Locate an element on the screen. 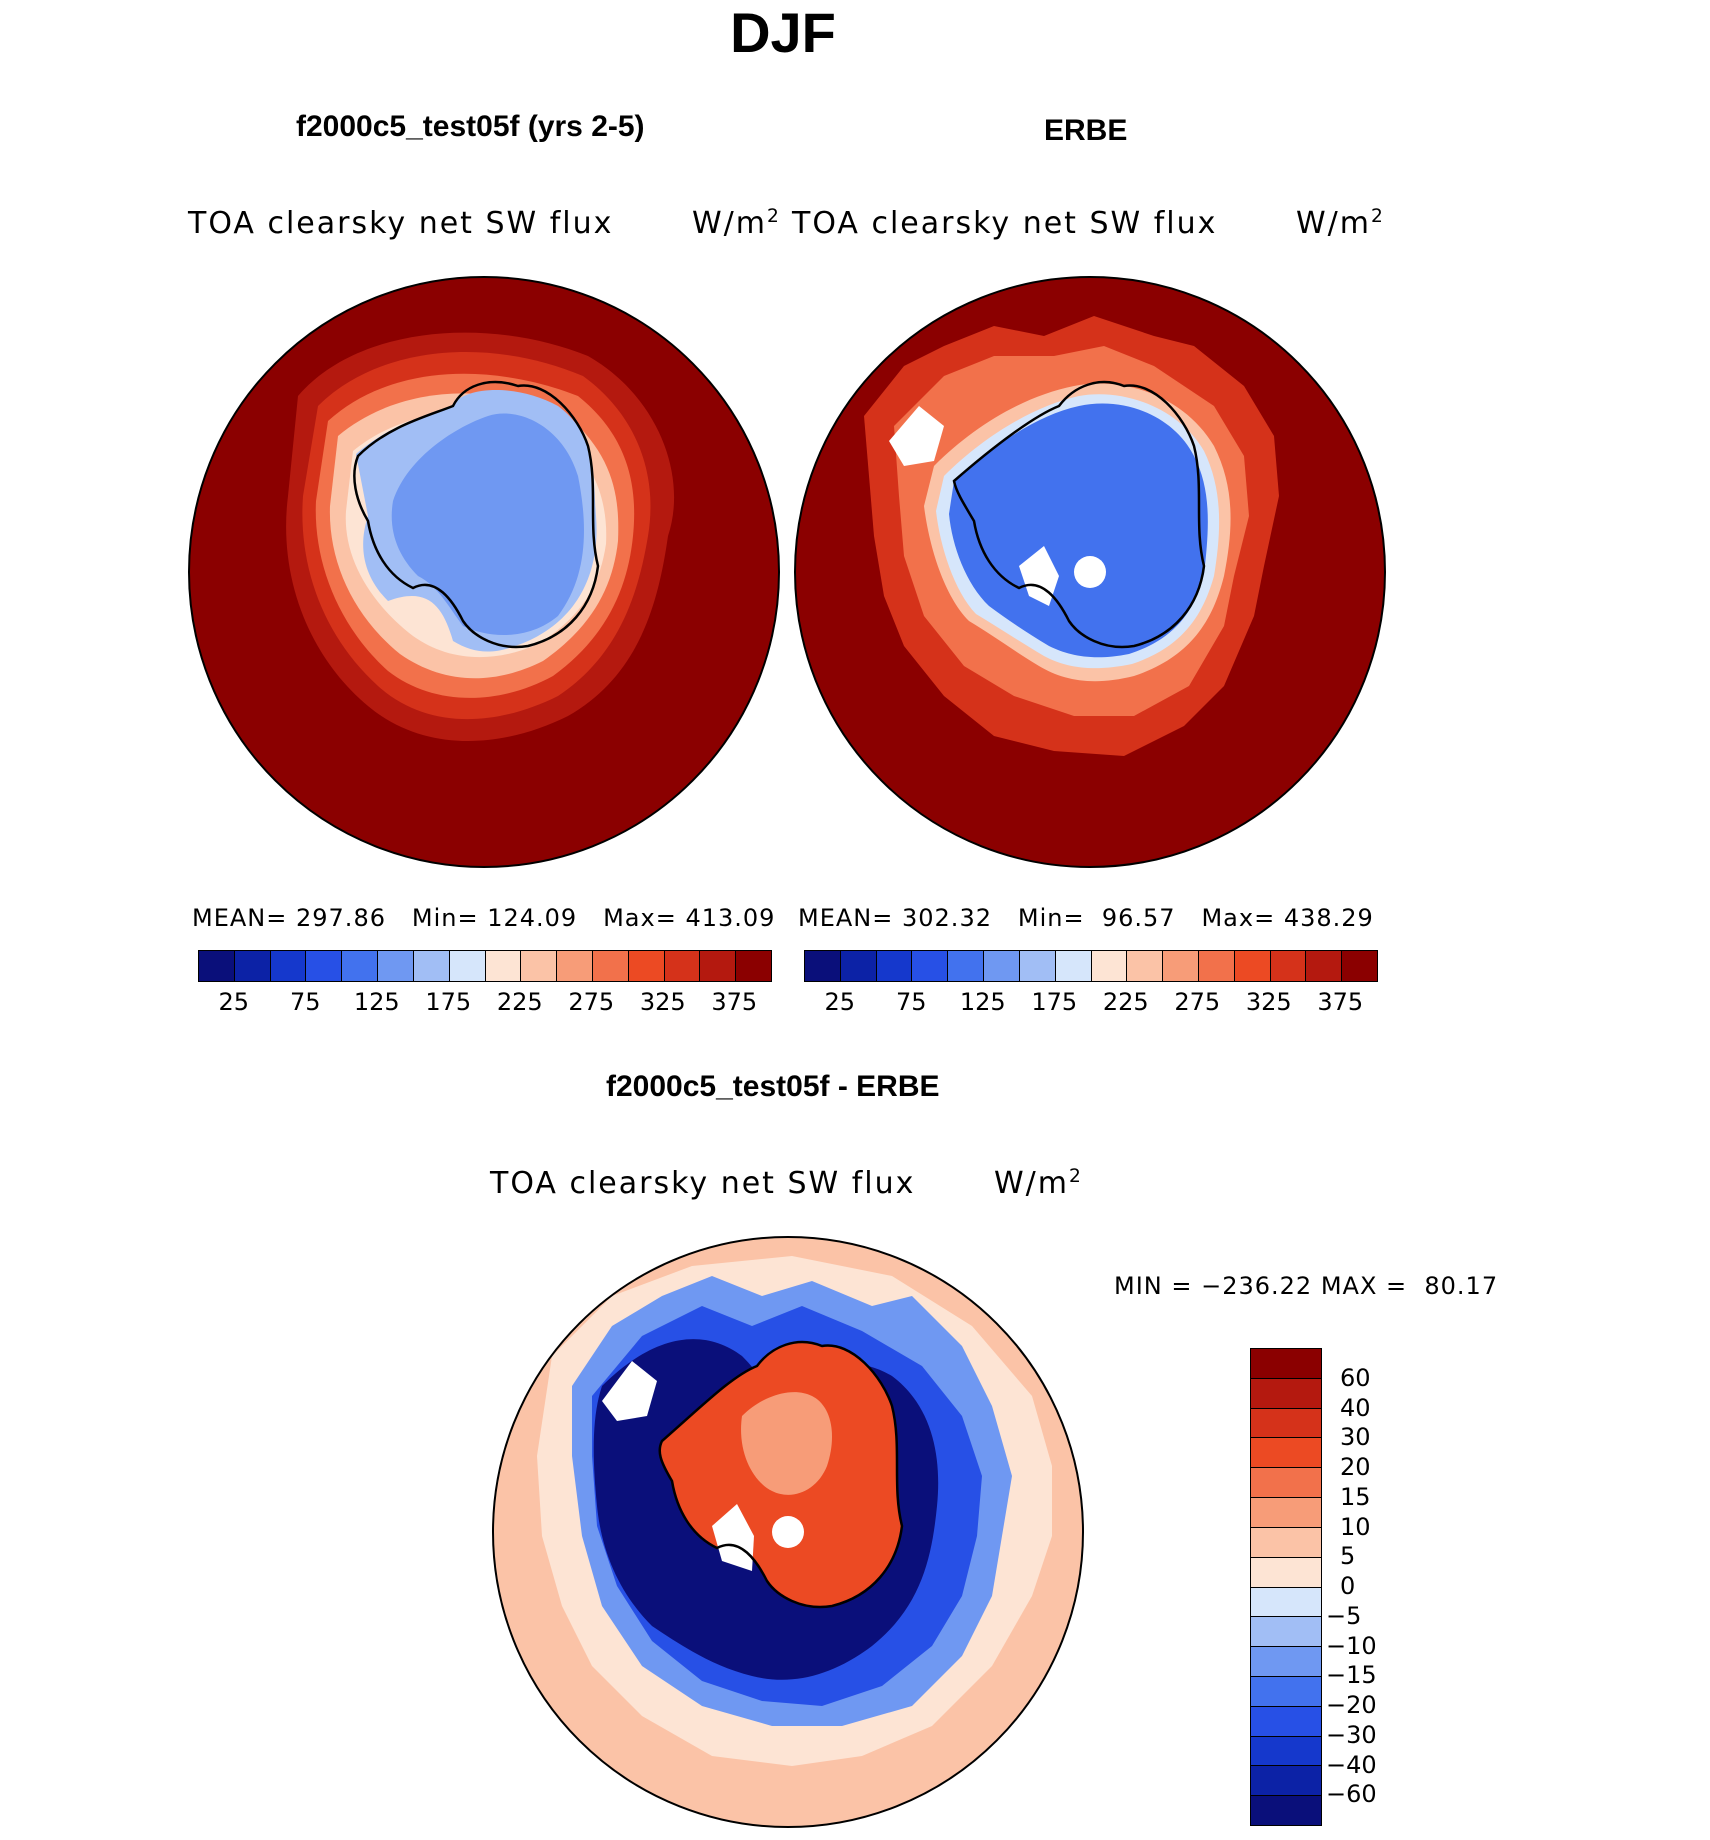 The width and height of the screenshot is (1710, 1840). colorbar-difference-label: 5 is located at coordinates (1348, 1556).